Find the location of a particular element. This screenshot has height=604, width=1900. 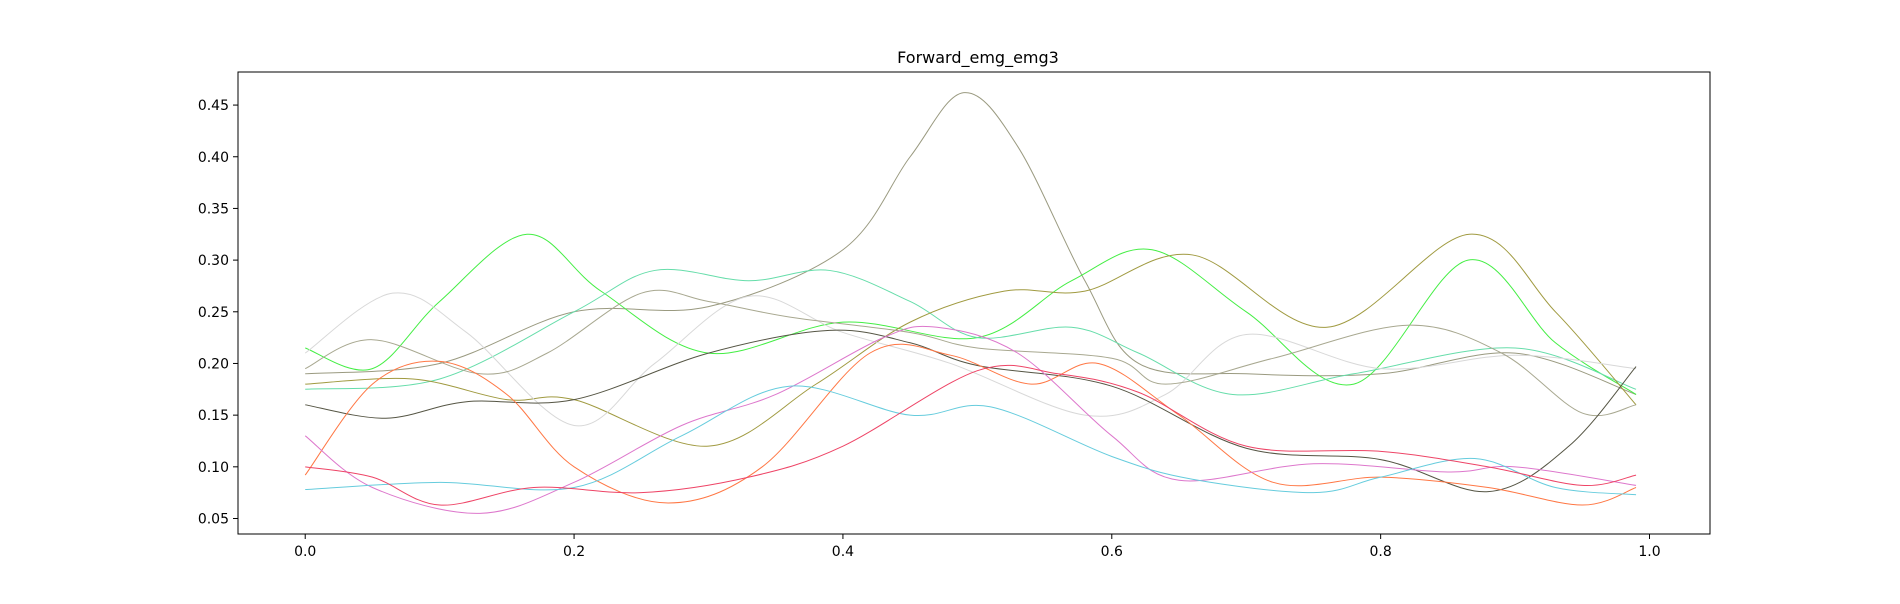

y-tick-label: 0.35 is located at coordinates (213, 209).